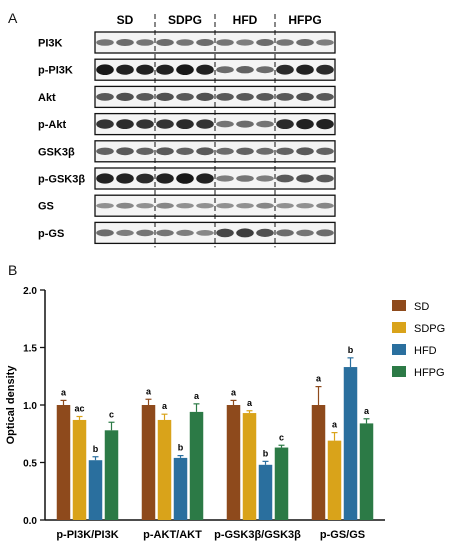 Image resolution: width=456 pixels, height=550 pixels. Describe the element at coordinates (46, 207) in the screenshot. I see `blot-row-label: GS` at that location.